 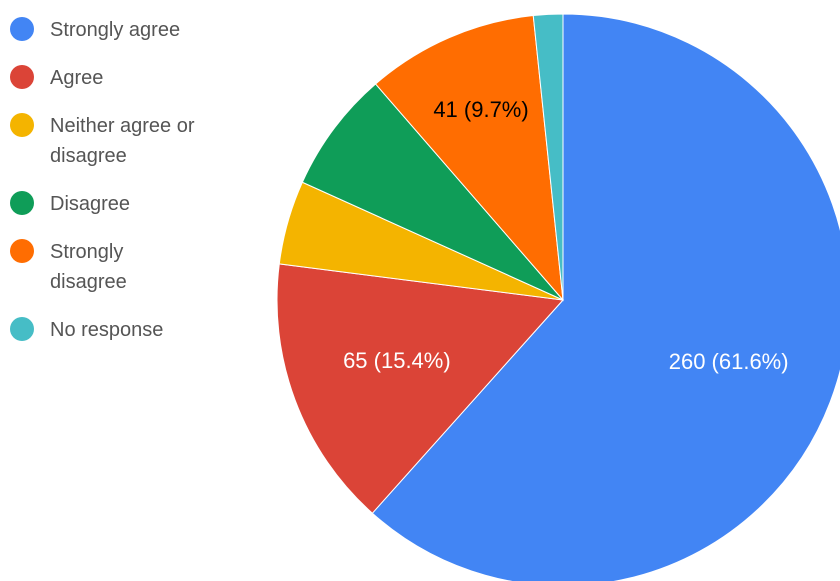 I want to click on legend-label: Strongly disagree, so click(x=88, y=267).